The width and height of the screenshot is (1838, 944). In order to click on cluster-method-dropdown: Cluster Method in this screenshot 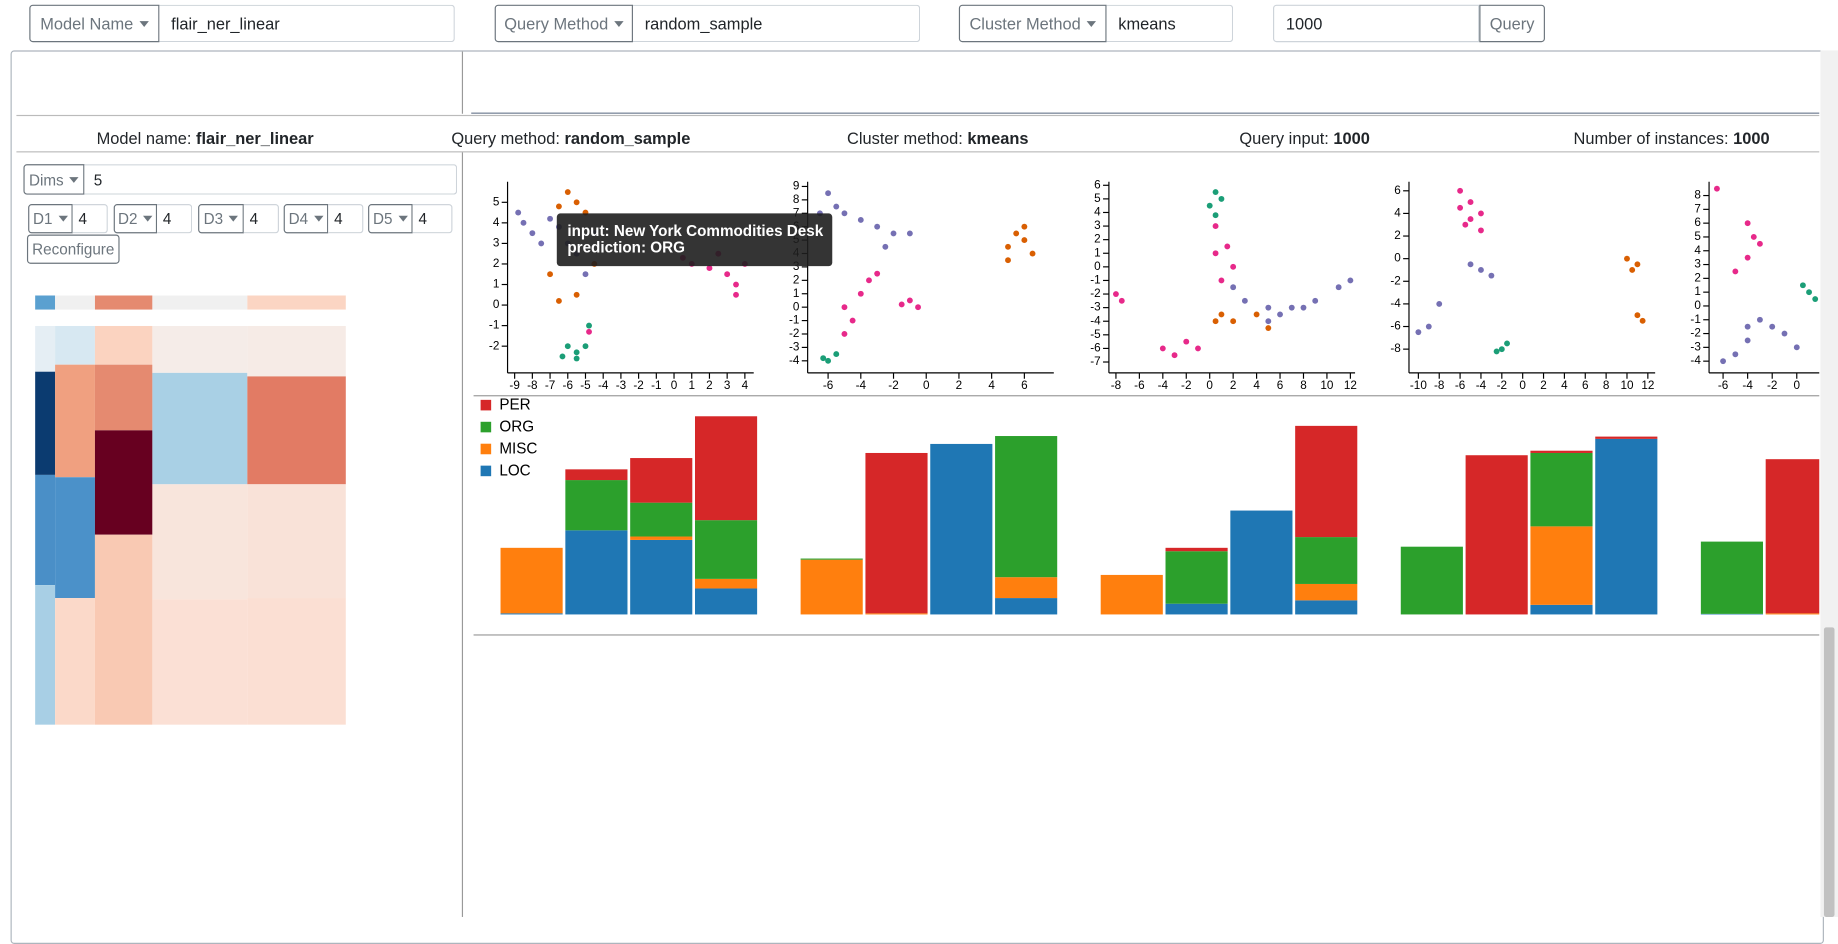, I will do `click(1032, 23)`.